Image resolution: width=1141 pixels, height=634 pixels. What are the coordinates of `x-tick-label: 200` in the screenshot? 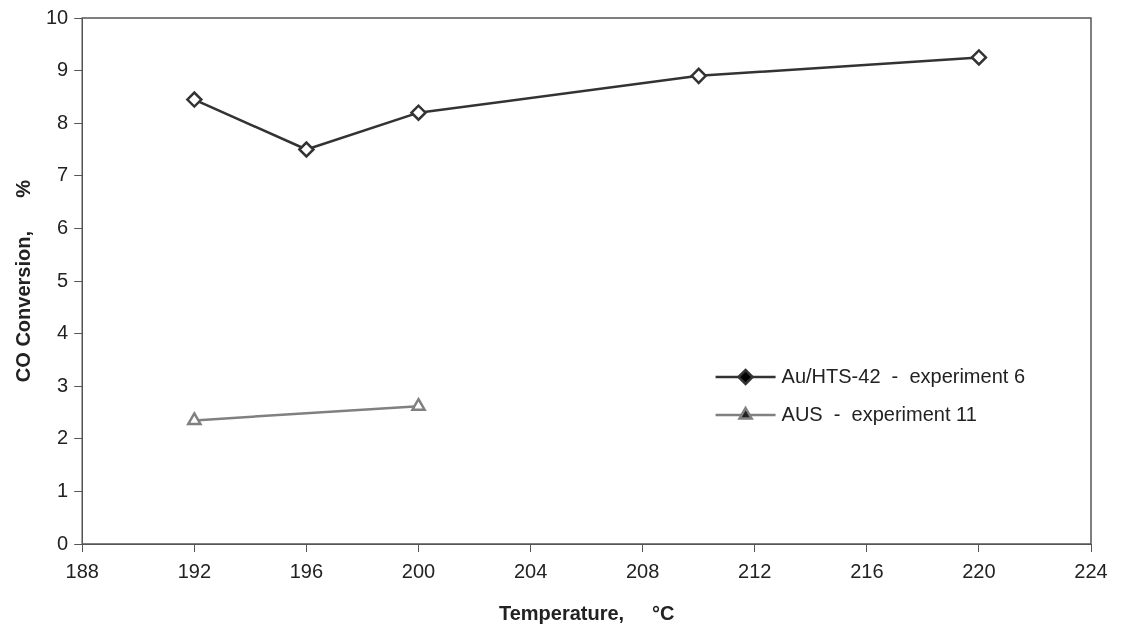 It's located at (418, 570).